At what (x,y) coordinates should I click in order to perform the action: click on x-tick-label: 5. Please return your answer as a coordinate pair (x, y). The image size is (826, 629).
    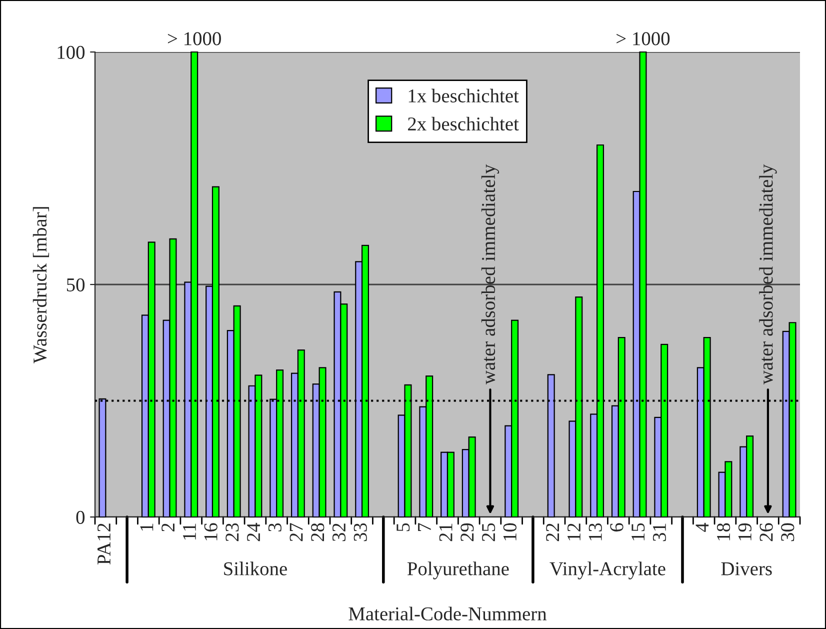
    Looking at the image, I should click on (403, 527).